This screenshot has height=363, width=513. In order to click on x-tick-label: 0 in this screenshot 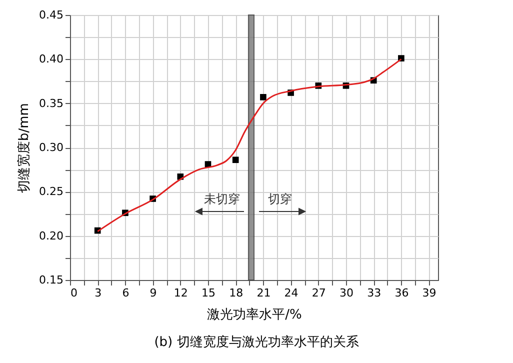, I will do `click(74, 293)`.